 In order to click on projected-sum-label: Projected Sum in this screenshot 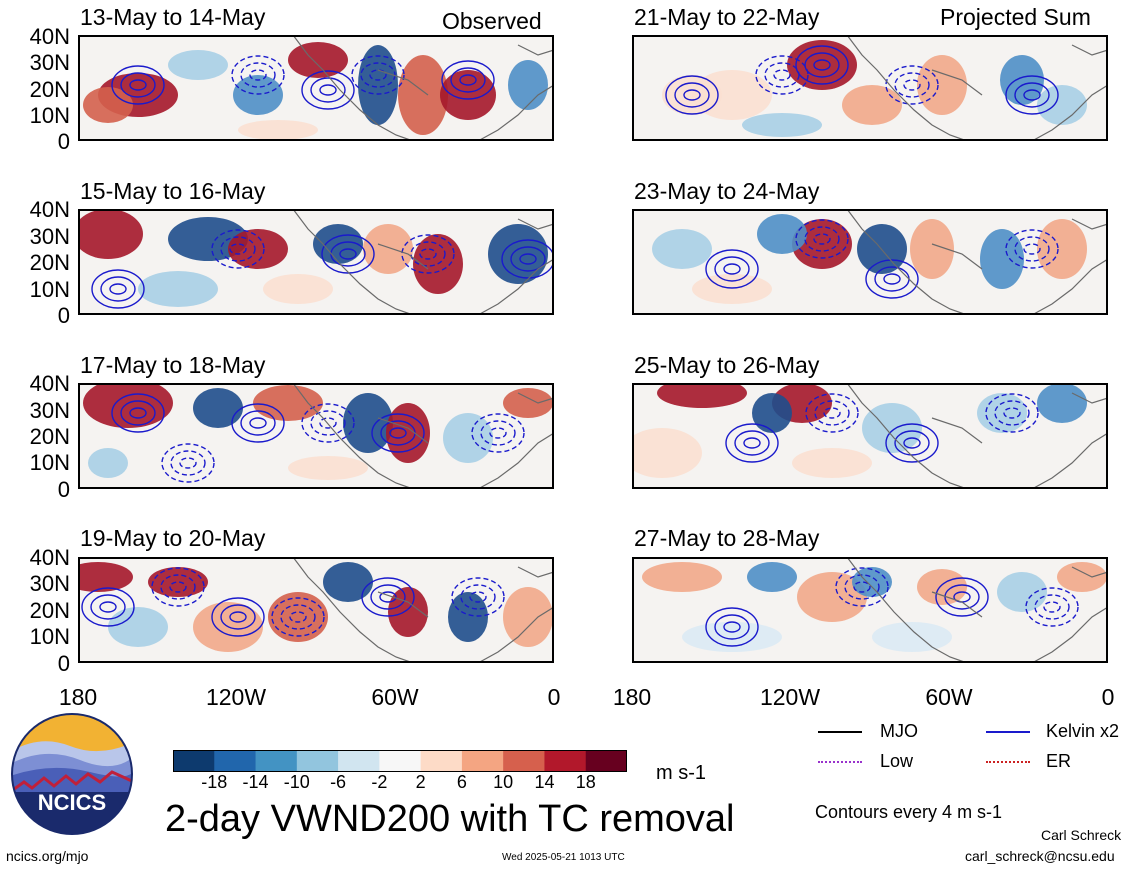, I will do `click(1015, 17)`.